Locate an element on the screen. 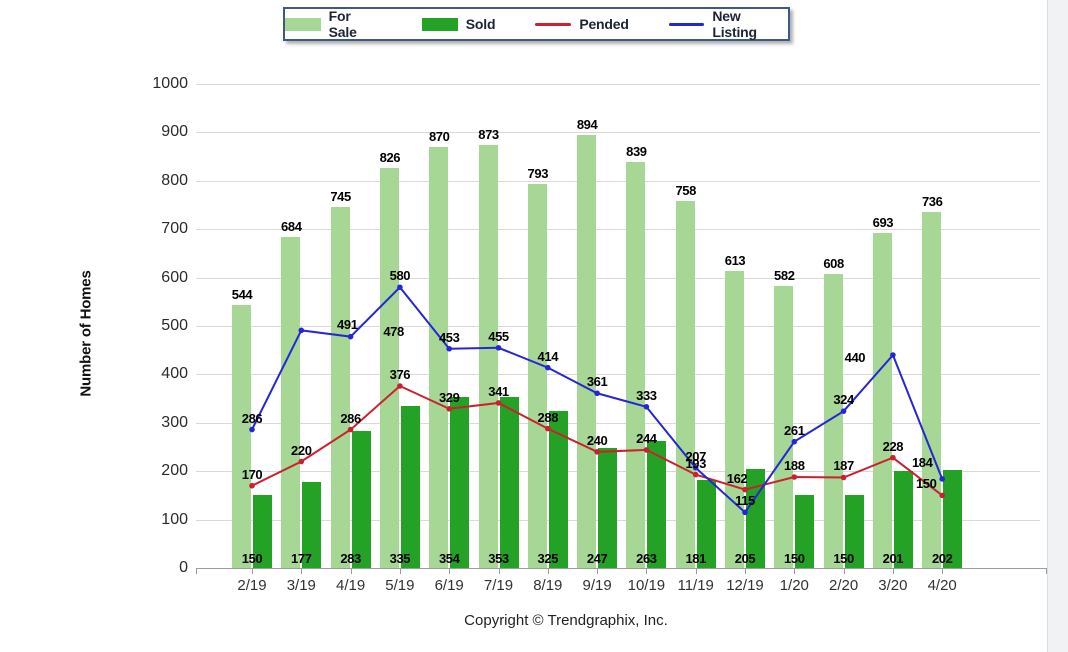  x-tick-label: 4/20 is located at coordinates (942, 585).